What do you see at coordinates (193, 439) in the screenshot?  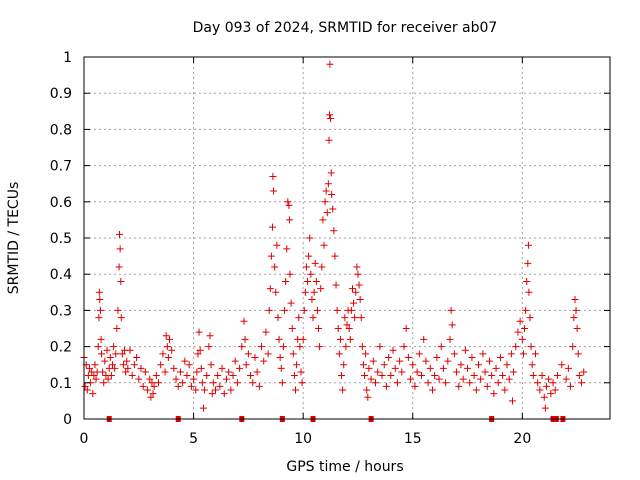 I see `x-tick-label: 5` at bounding box center [193, 439].